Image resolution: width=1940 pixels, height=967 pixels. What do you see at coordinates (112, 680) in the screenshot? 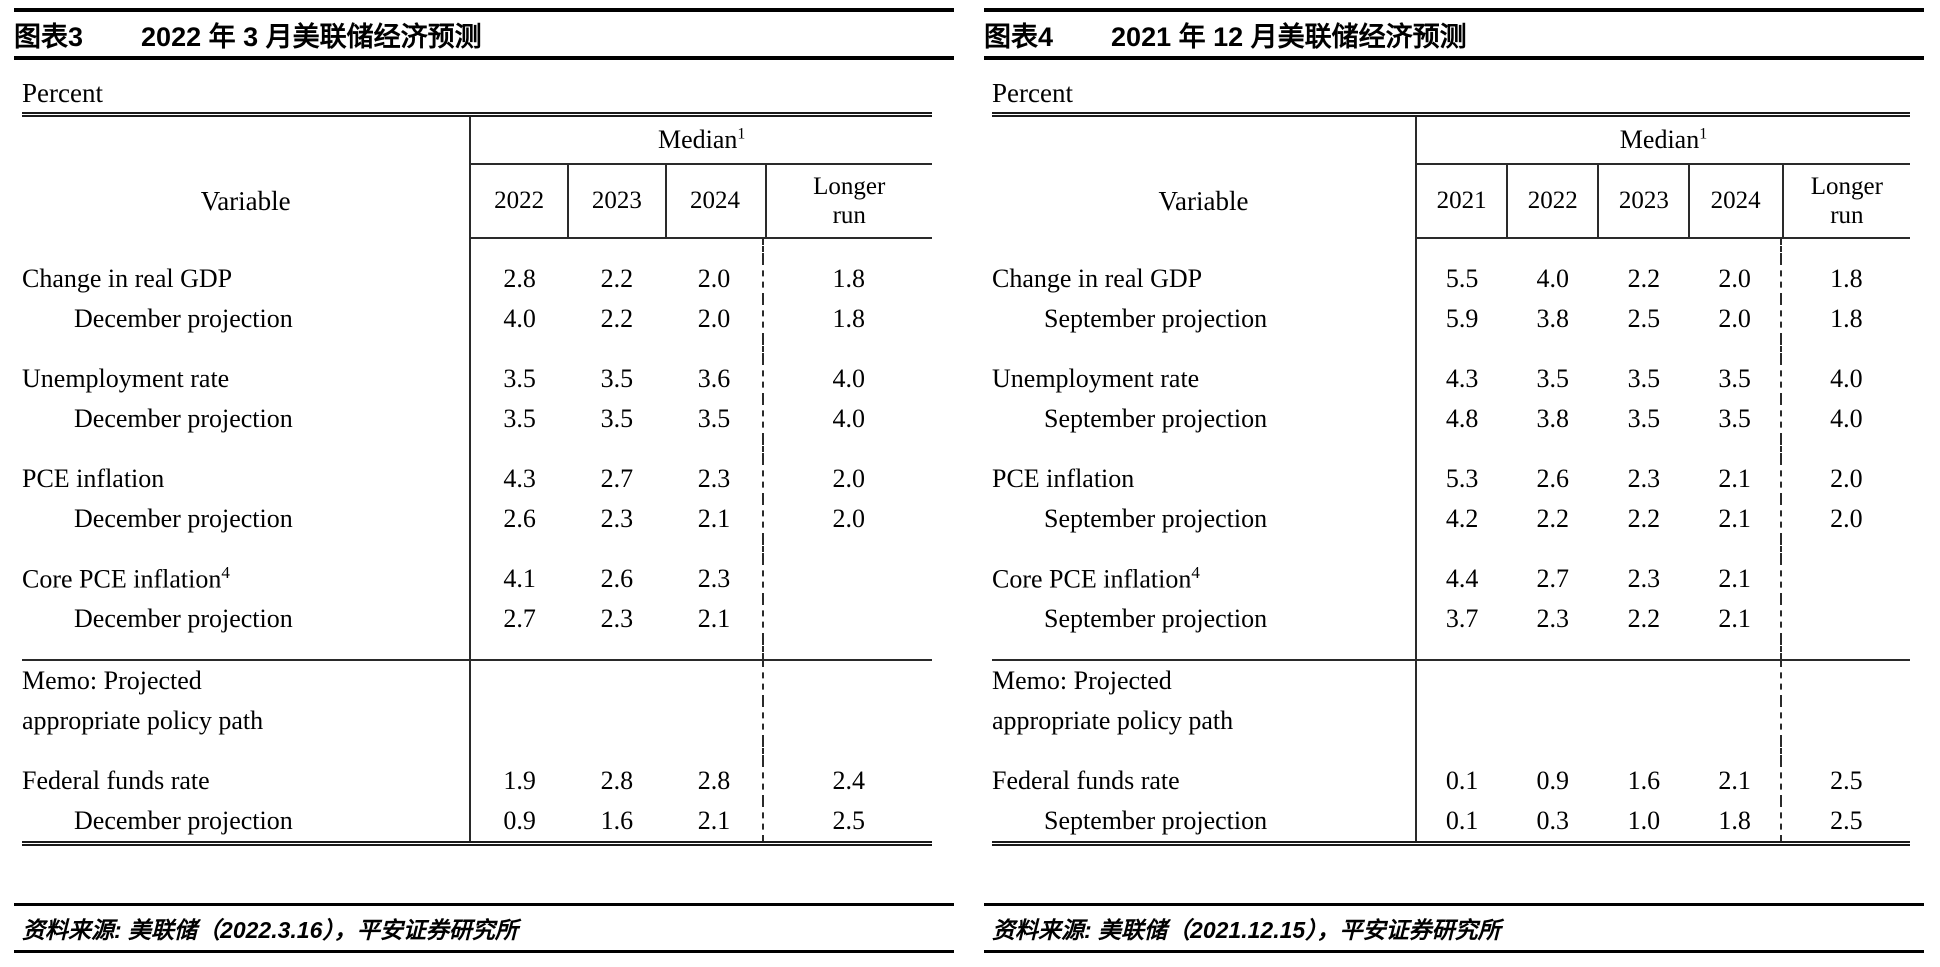
I see `memo-label-line1: Memo: Projected` at bounding box center [112, 680].